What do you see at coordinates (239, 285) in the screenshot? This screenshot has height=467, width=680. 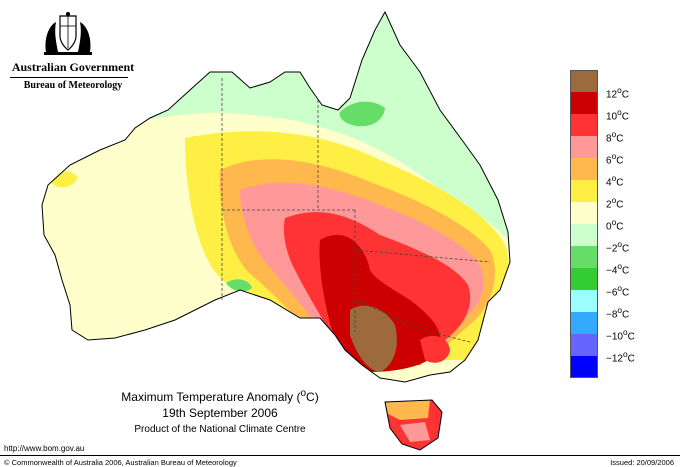 I see `zone-minus4-west` at bounding box center [239, 285].